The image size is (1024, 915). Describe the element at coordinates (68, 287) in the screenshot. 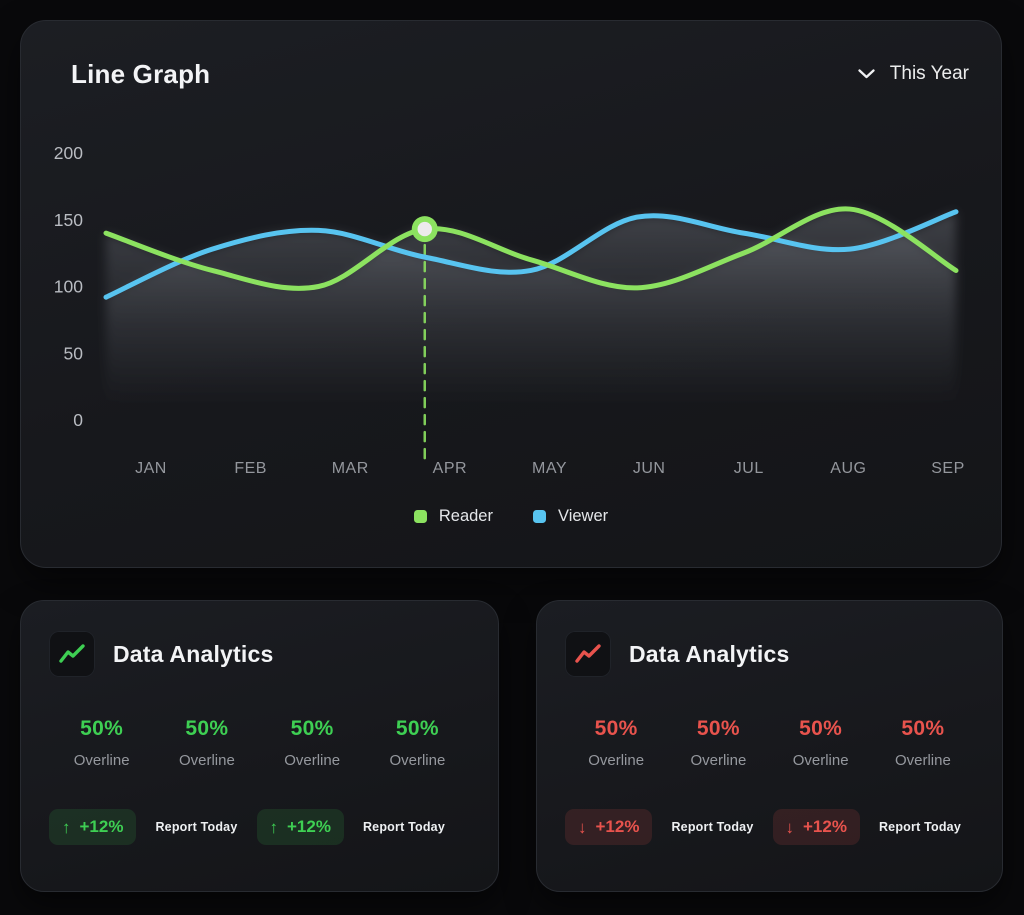

I see `y-axis-tick: 100` at that location.